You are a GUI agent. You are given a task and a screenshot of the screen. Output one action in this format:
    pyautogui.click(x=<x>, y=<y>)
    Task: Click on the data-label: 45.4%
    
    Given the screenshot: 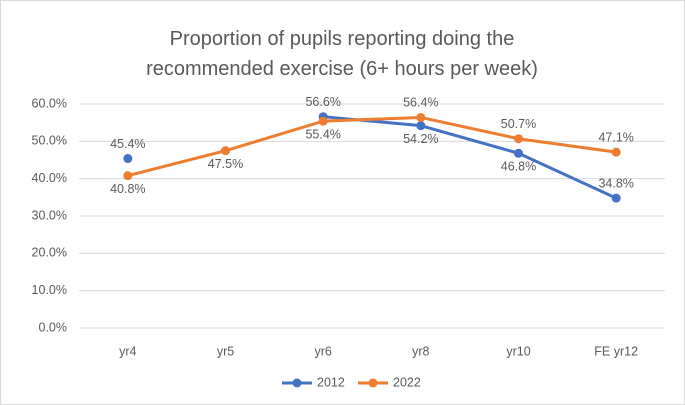 What is the action you would take?
    pyautogui.click(x=127, y=144)
    